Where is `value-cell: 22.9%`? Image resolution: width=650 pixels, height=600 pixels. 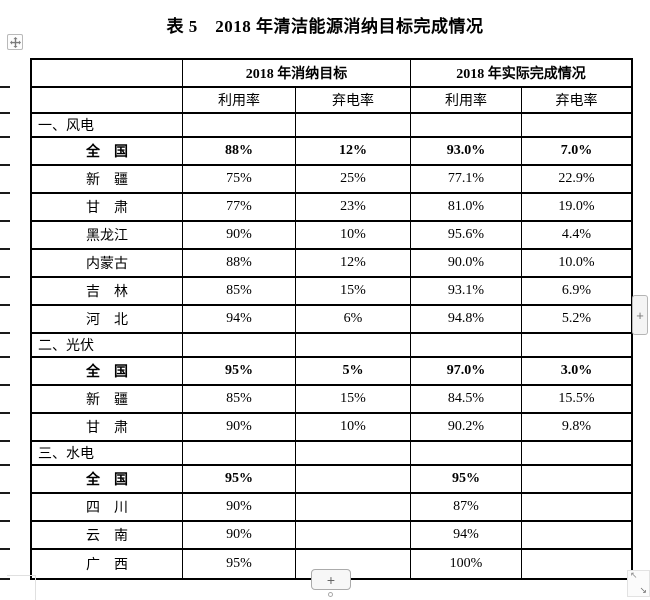 value-cell: 22.9% is located at coordinates (576, 179).